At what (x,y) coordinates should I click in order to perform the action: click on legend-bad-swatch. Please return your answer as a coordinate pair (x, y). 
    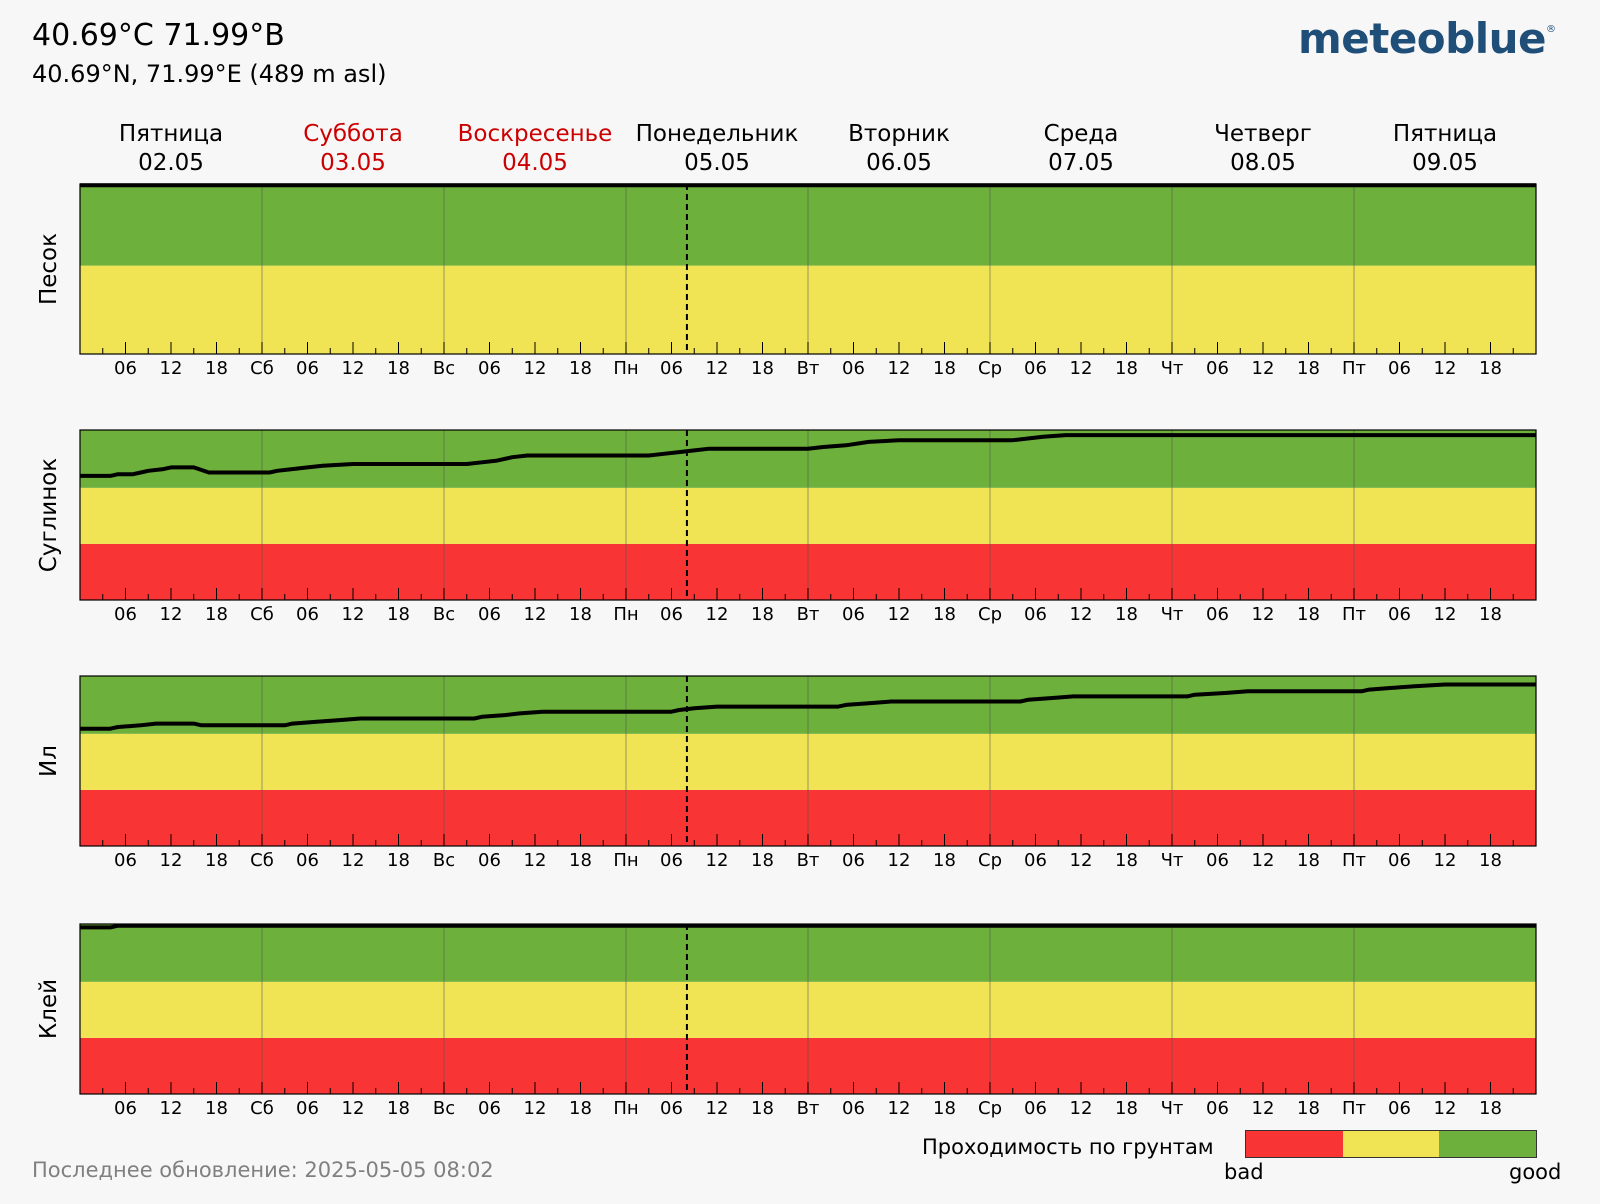
    Looking at the image, I should click on (1294, 1144).